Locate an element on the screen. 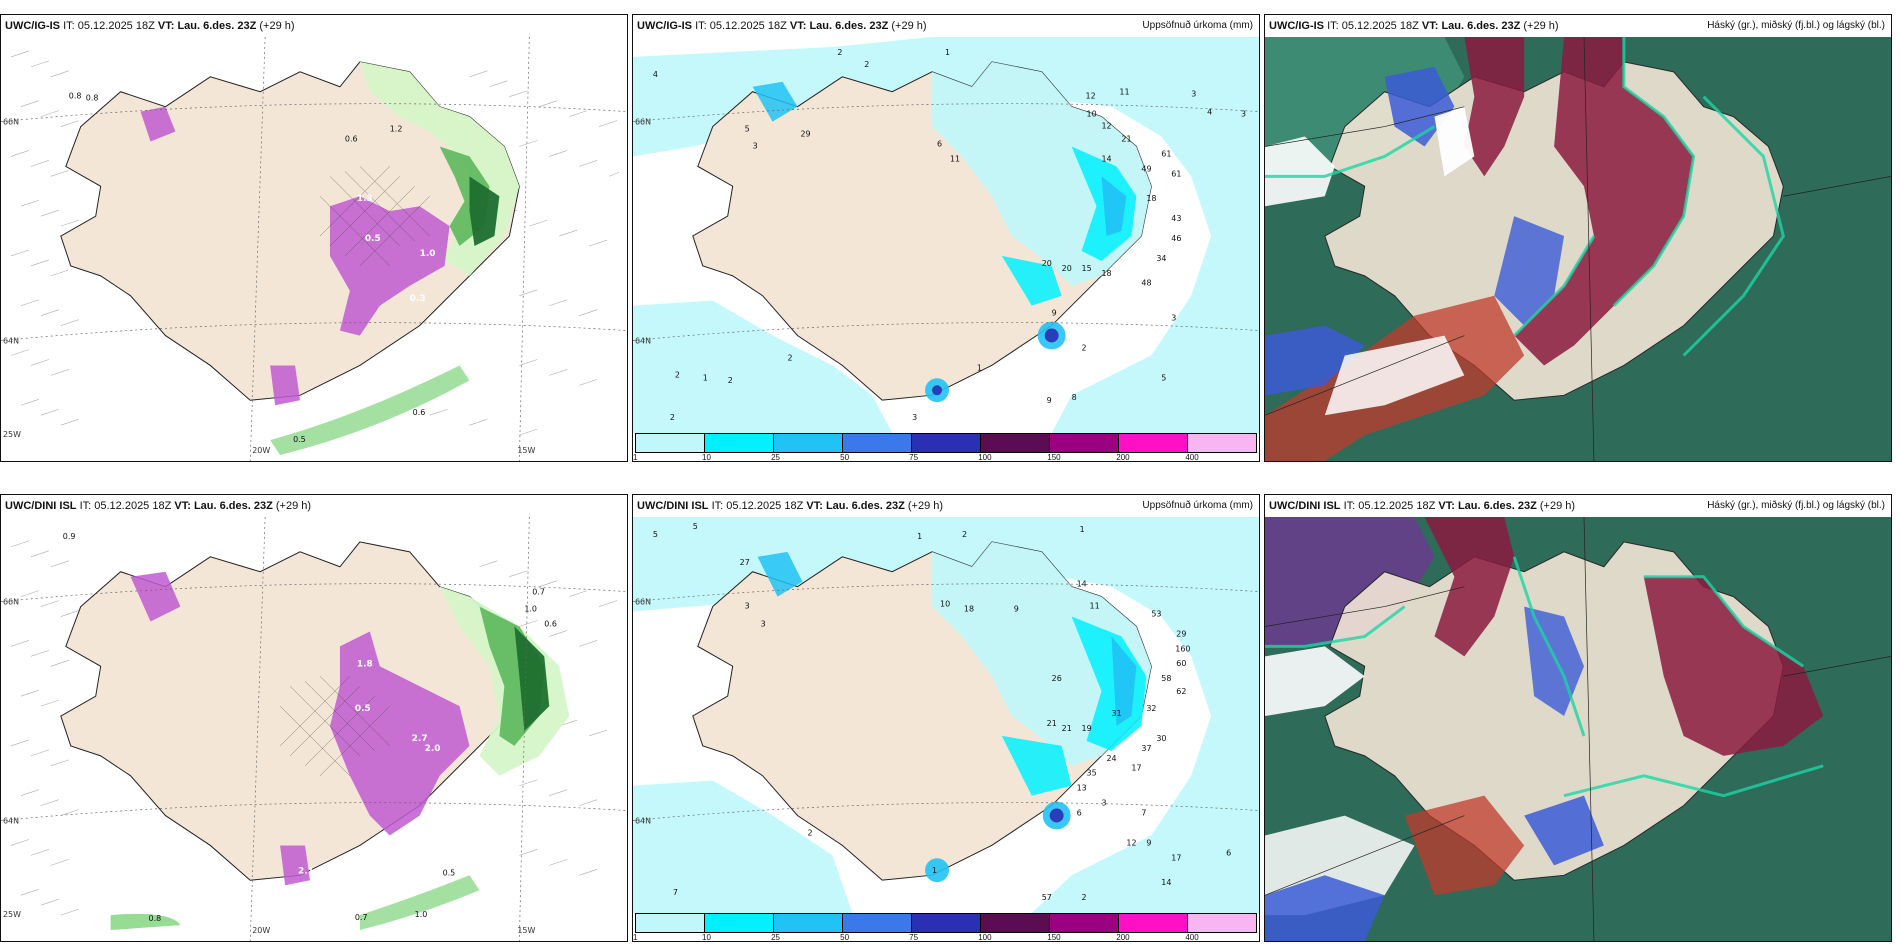 This screenshot has height=950, width=1900. model-name: UWC/DINI ISL is located at coordinates (41, 506).